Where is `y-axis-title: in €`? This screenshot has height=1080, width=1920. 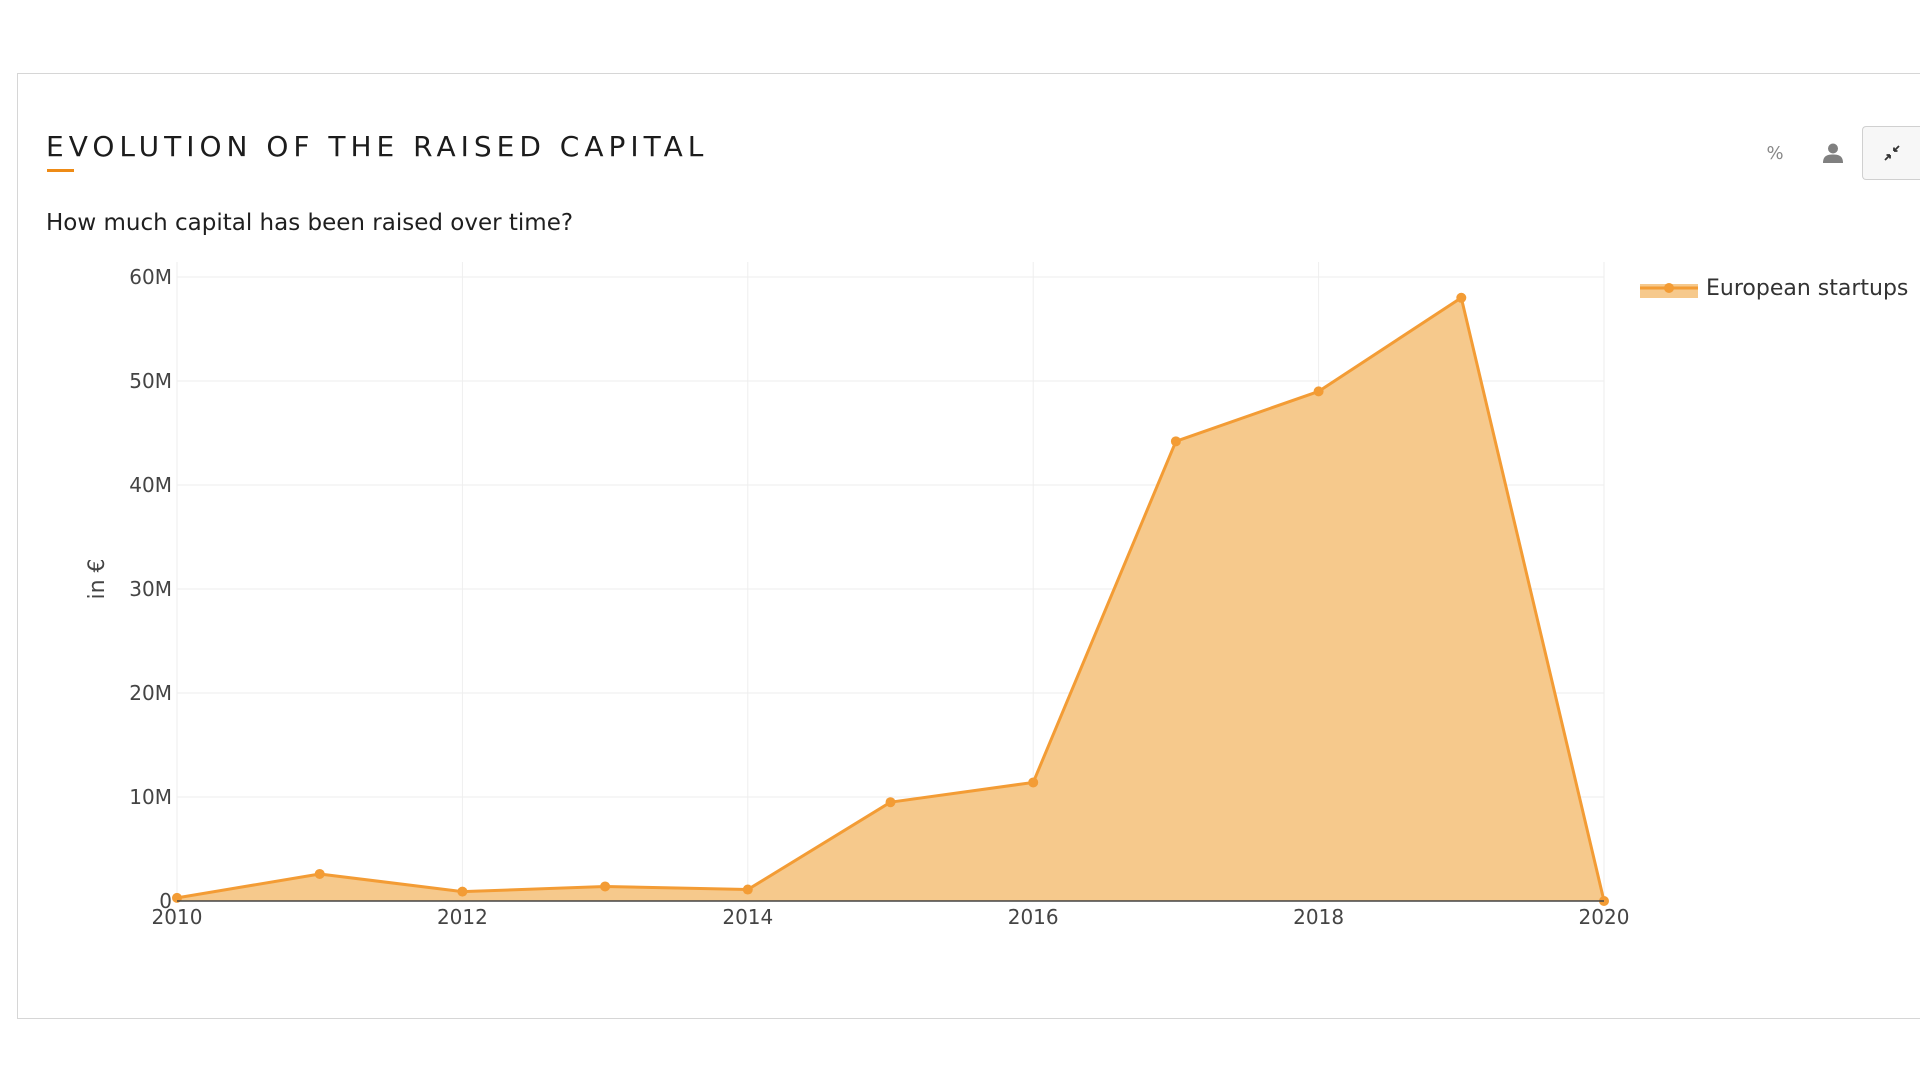 y-axis-title: in € is located at coordinates (97, 578).